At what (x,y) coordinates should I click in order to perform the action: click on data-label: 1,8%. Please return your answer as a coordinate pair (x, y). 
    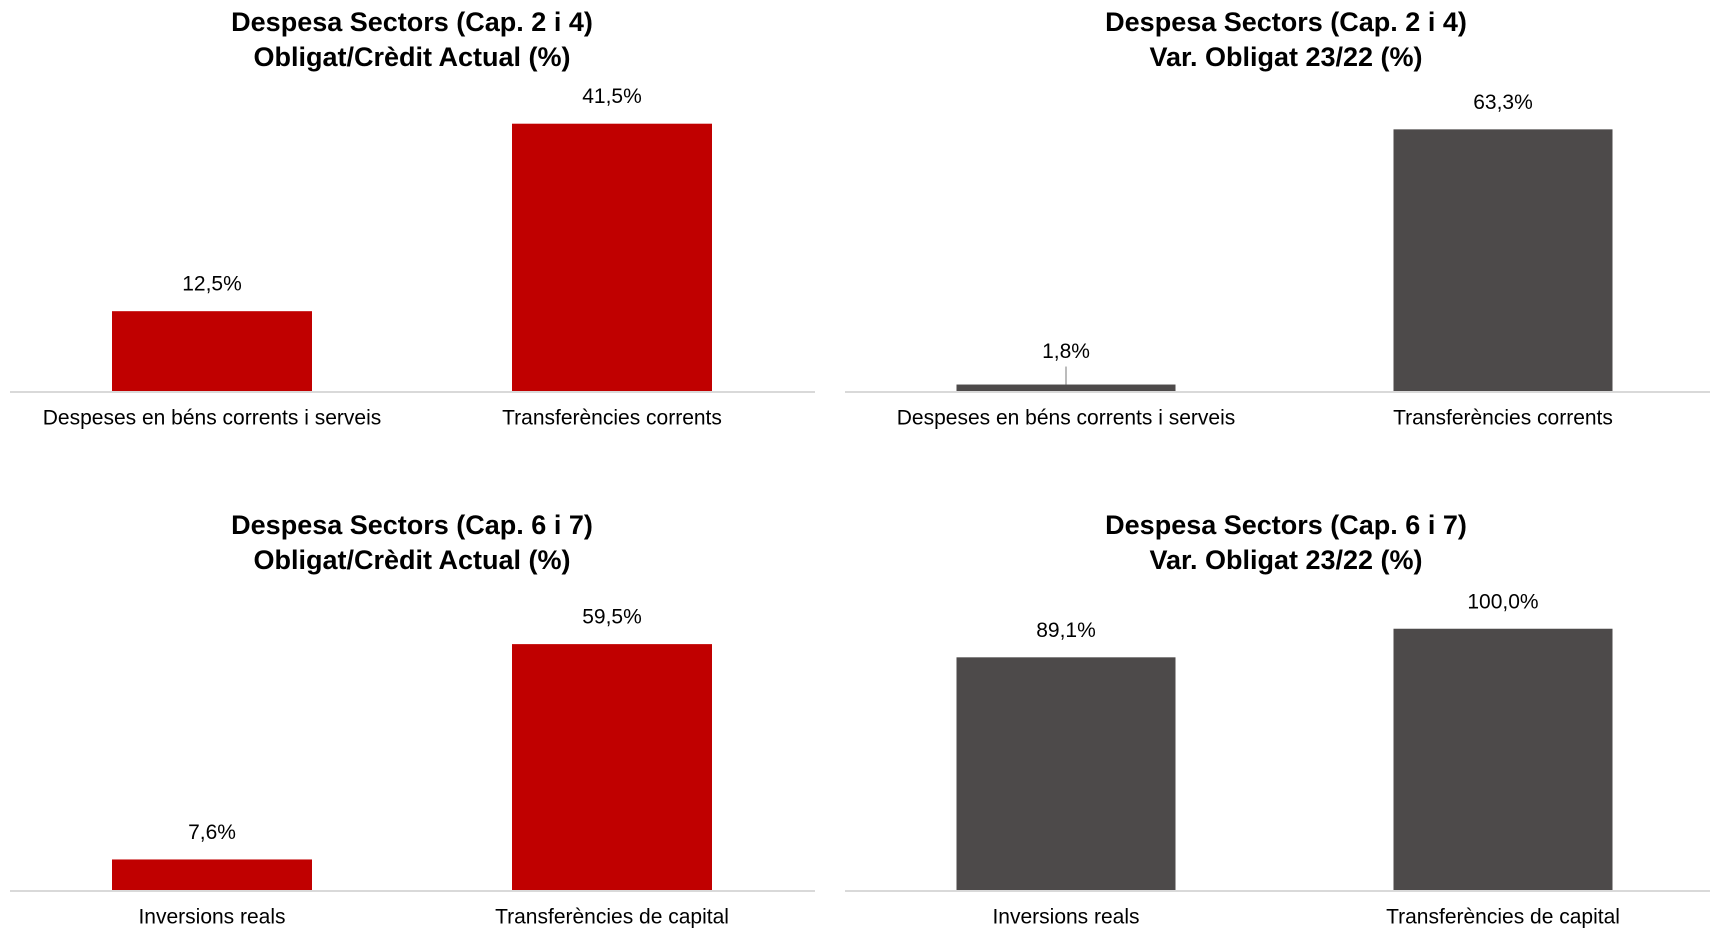
    Looking at the image, I should click on (1066, 351).